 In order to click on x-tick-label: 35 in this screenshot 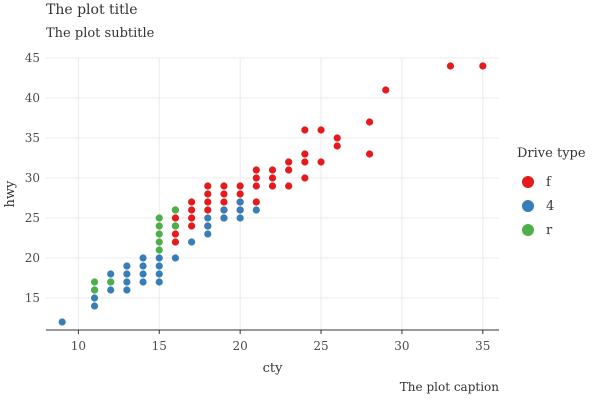, I will do `click(482, 346)`.